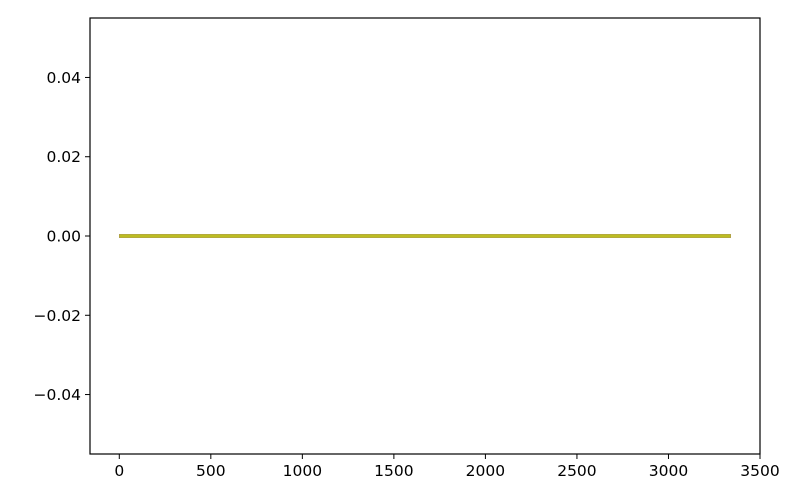 The image size is (799, 500). What do you see at coordinates (393, 471) in the screenshot?
I see `x-tick-label: 1500` at bounding box center [393, 471].